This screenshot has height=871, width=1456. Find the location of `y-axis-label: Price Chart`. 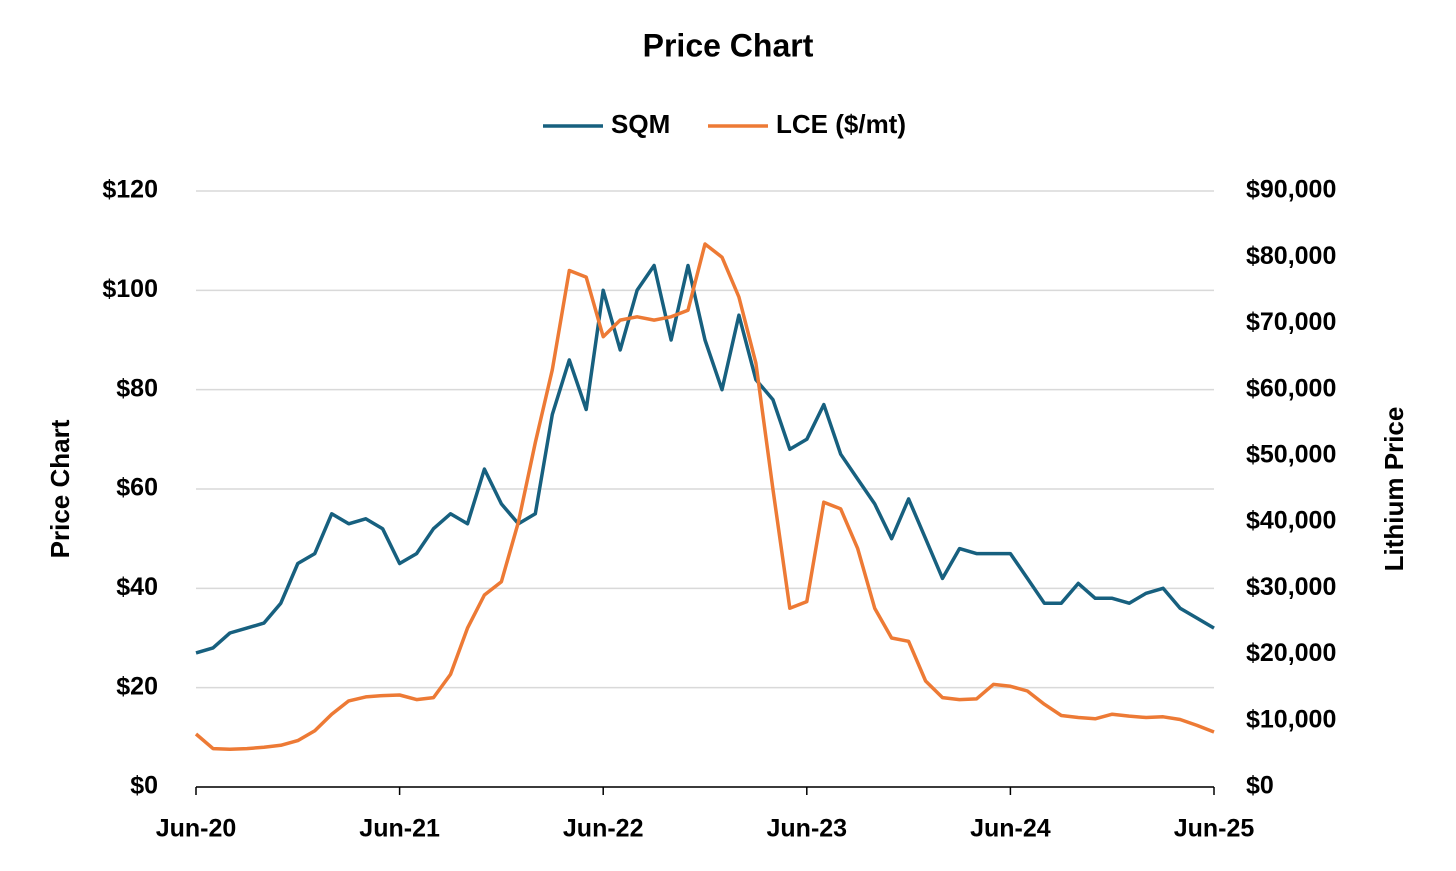

y-axis-label: Price Chart is located at coordinates (60, 488).